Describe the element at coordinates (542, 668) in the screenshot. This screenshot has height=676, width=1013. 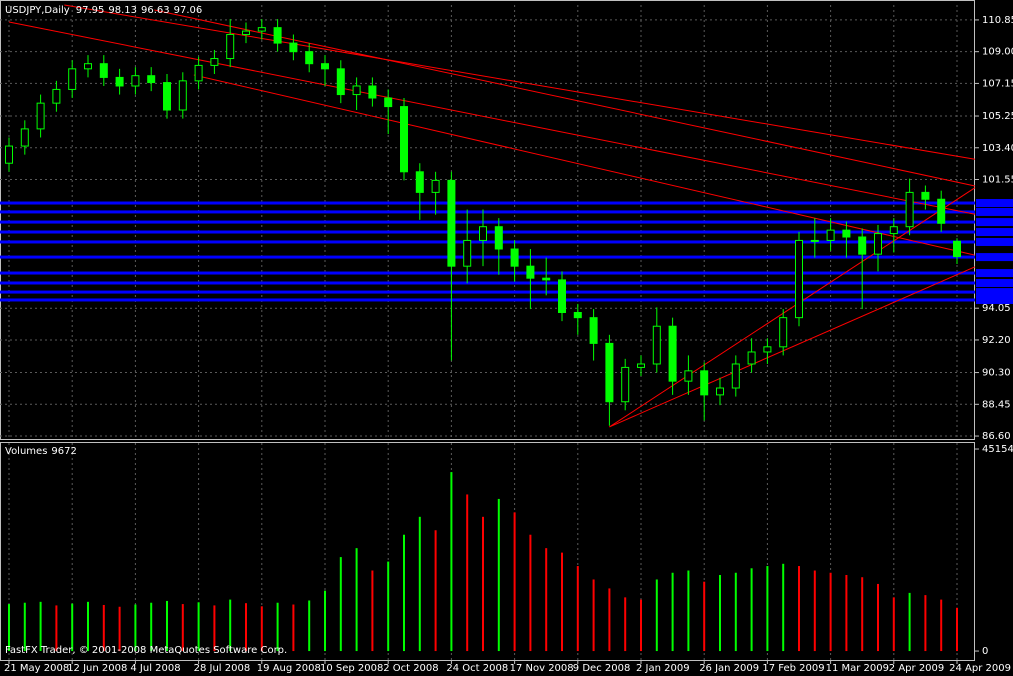
I see `x-tick-label: 17 Nov 2008` at that location.